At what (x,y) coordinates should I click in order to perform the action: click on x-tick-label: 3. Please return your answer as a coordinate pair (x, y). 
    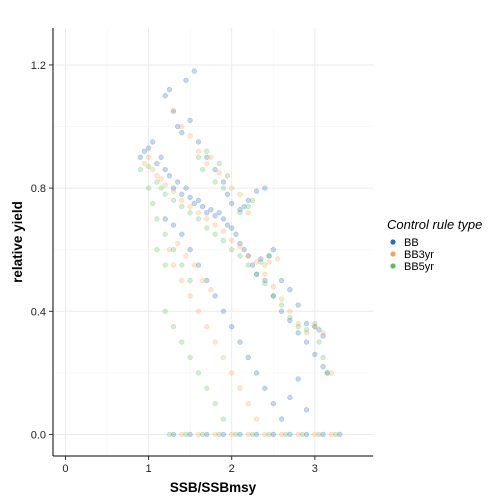
    Looking at the image, I should click on (315, 469).